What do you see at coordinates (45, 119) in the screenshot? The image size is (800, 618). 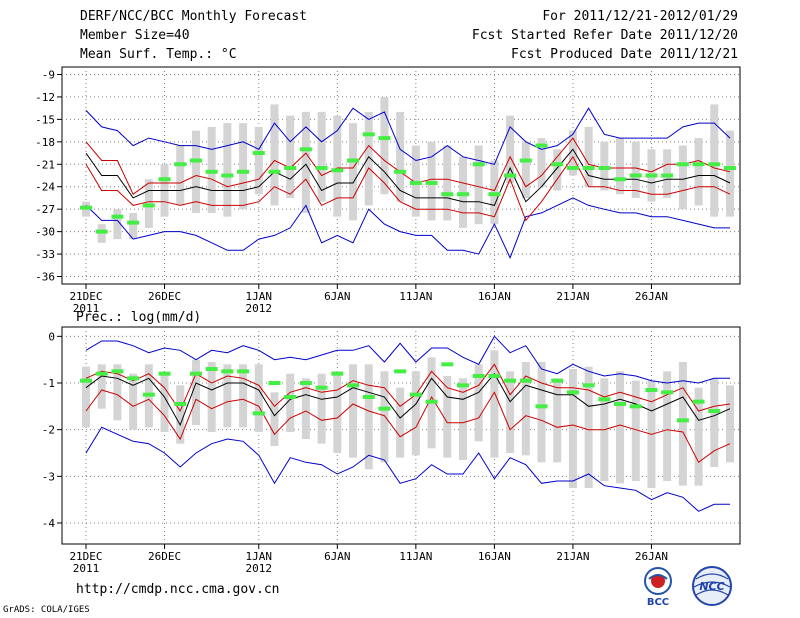 I see `y-tick-label: -15` at bounding box center [45, 119].